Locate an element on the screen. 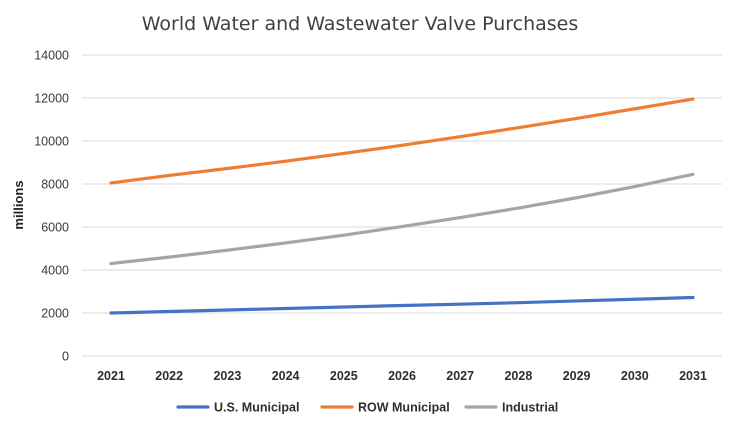  x-tick-label: 2025 is located at coordinates (344, 376).